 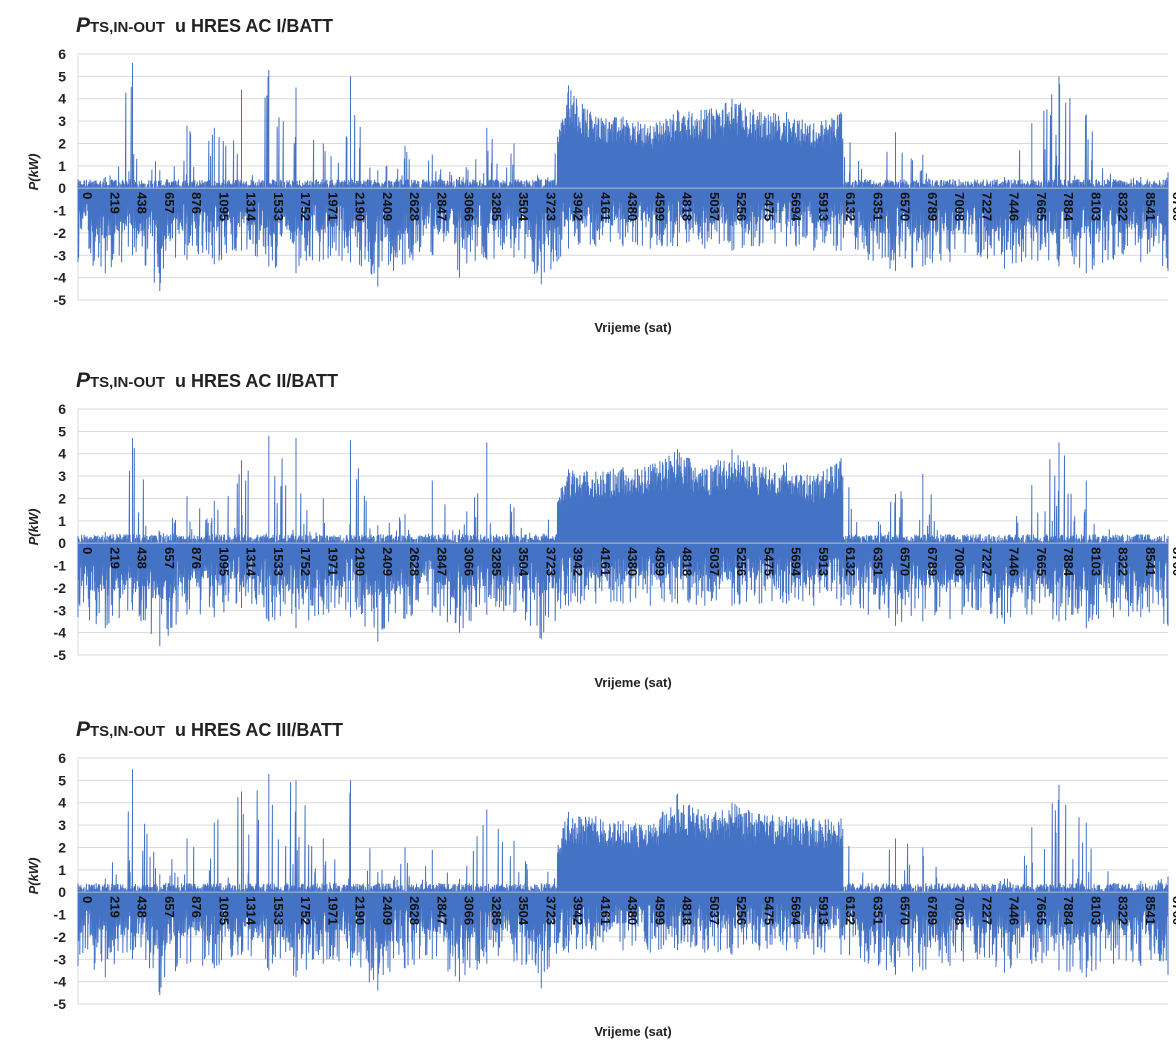 I want to click on chart-title-rest: u HRES AC III/BATT, so click(x=259, y=730).